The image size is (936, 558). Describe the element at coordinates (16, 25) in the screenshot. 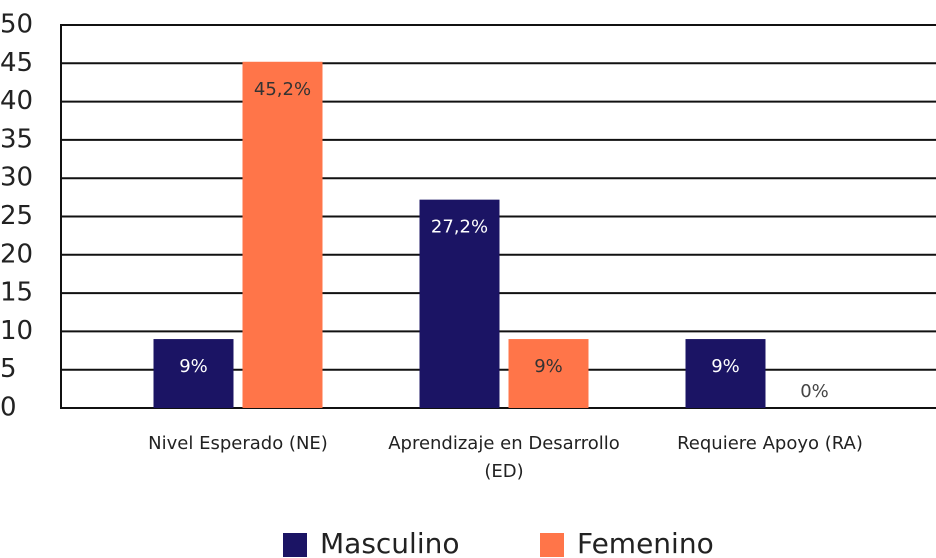

I see `y-tick-label: 50` at that location.